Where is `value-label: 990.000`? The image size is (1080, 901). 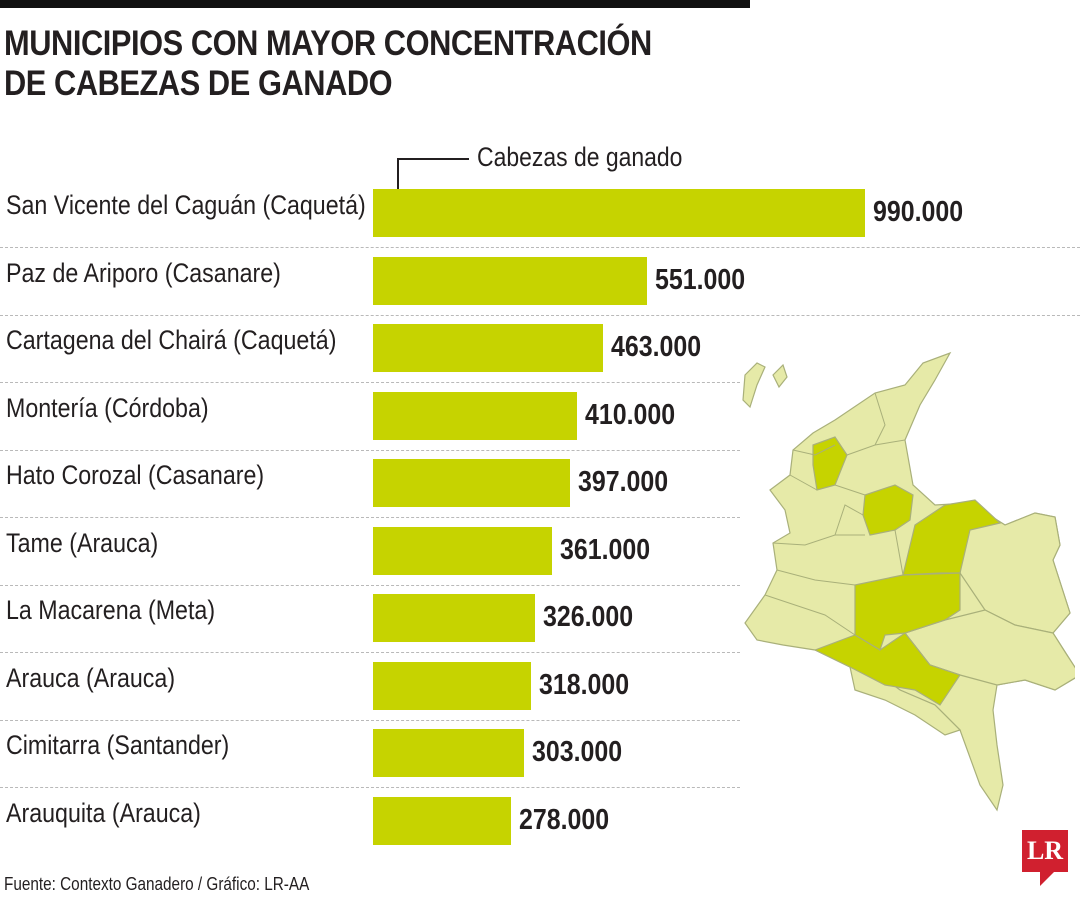
value-label: 990.000 is located at coordinates (918, 212).